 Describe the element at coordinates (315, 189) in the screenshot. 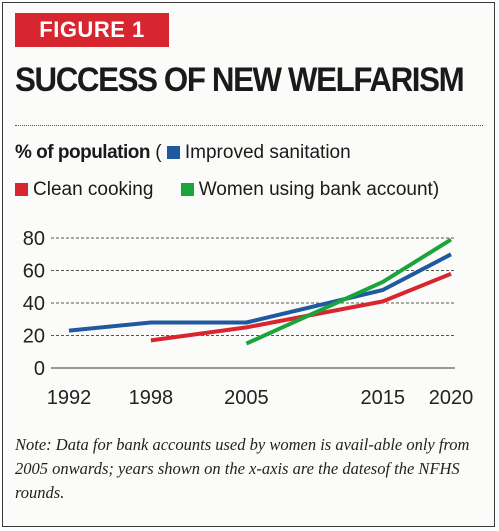

I see `legend-label-bank: Women using bank account` at that location.